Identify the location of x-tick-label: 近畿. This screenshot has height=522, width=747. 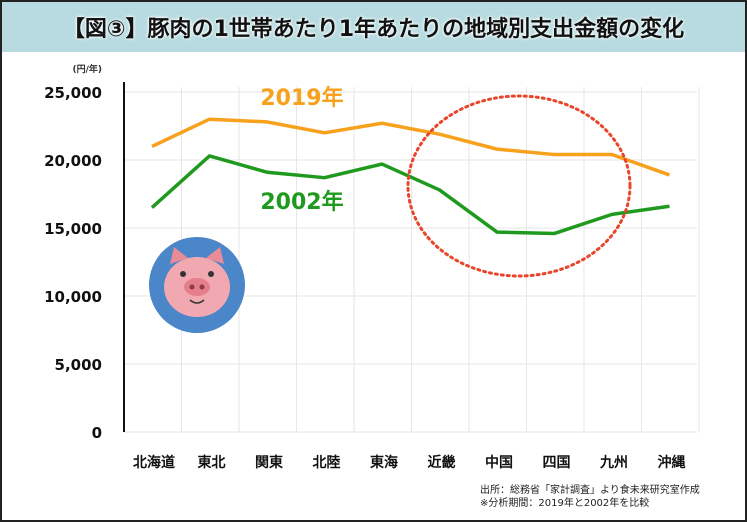
(442, 462).